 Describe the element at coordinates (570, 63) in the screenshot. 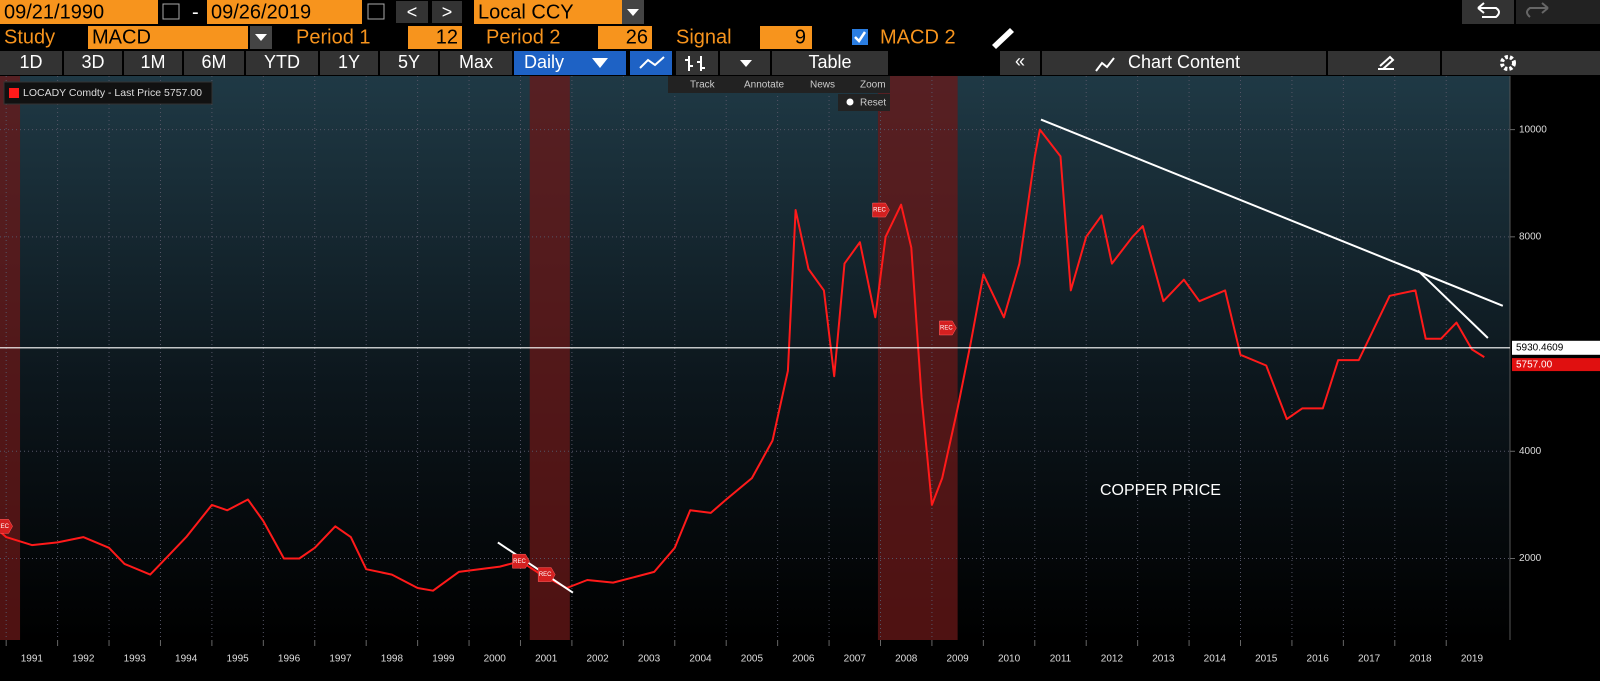

I see `interval-button` at that location.